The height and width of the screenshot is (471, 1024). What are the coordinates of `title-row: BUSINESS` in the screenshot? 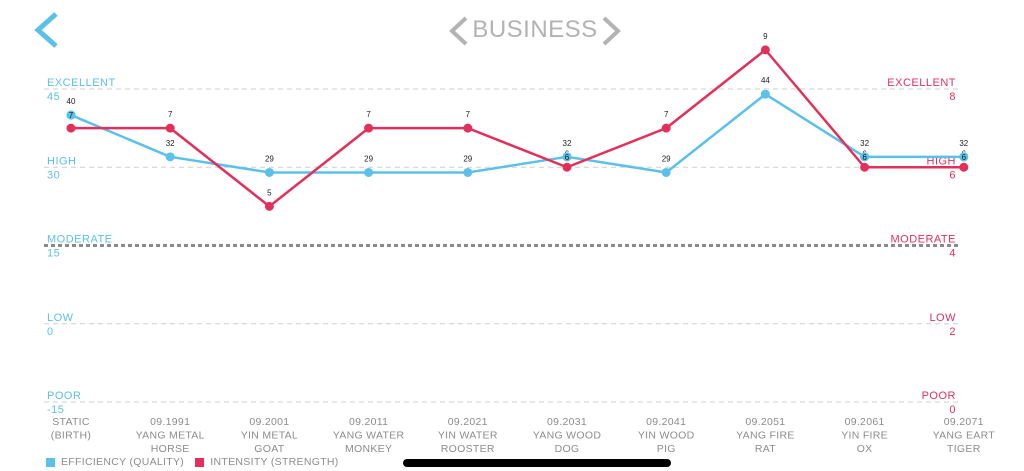 It's located at (512, 30).